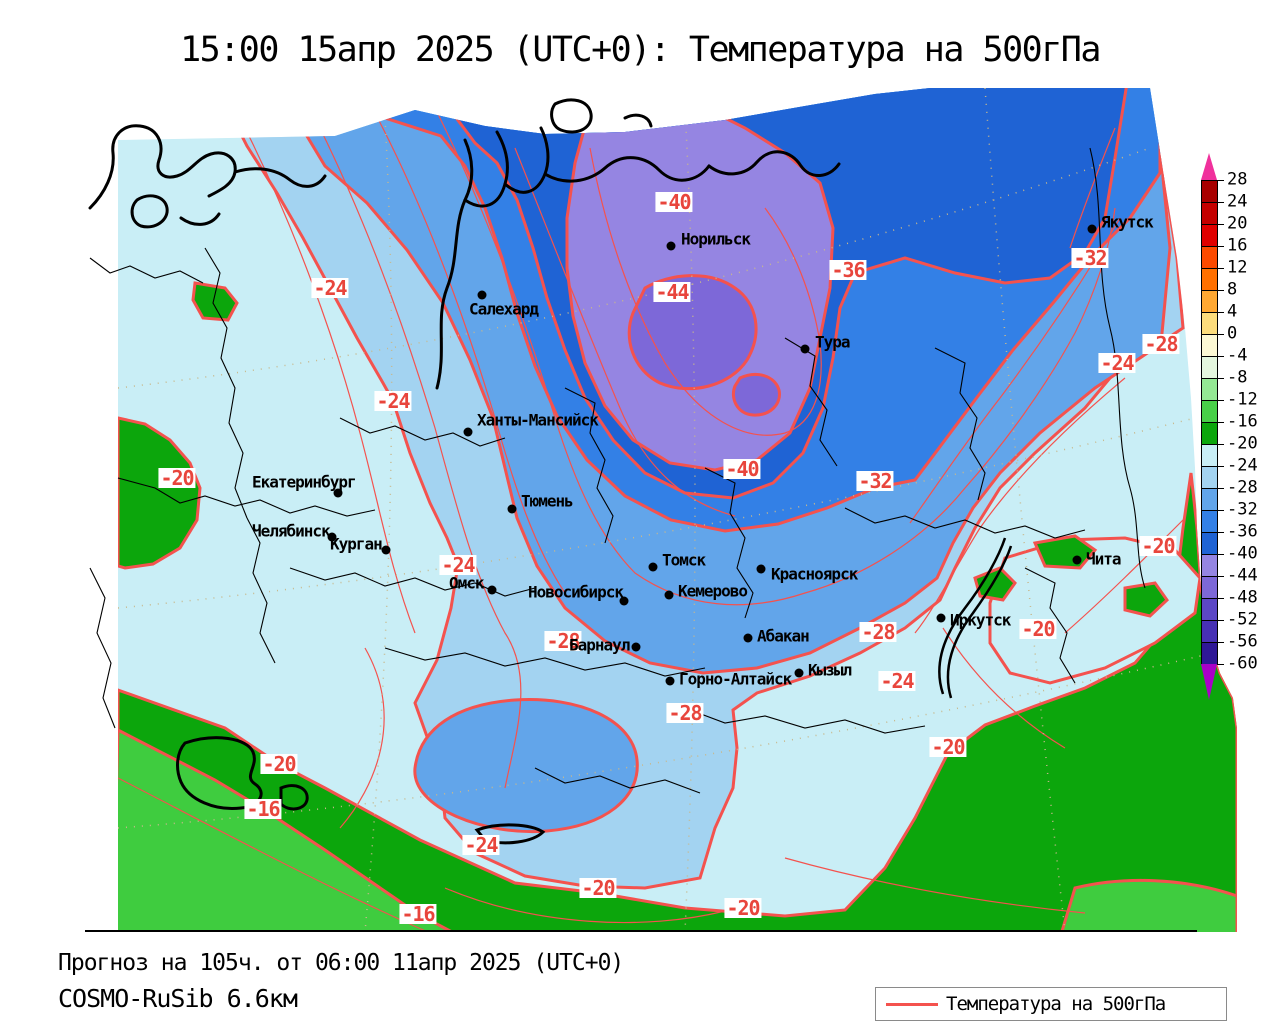 The width and height of the screenshot is (1280, 1024). Describe the element at coordinates (526, 766) in the screenshot. I see `pool-minus28-south` at that location.